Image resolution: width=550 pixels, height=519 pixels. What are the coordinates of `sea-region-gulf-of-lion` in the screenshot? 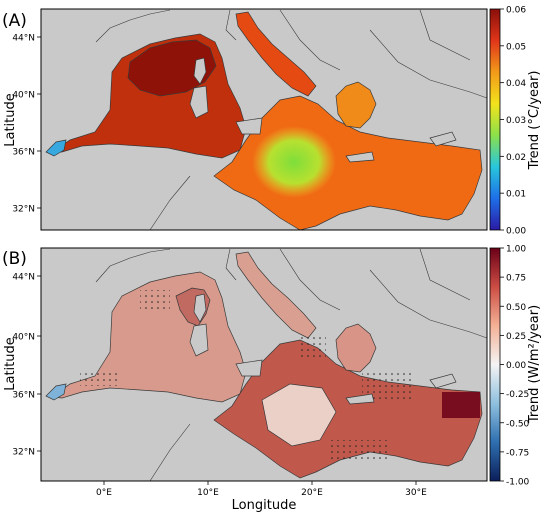 It's located at (172, 68).